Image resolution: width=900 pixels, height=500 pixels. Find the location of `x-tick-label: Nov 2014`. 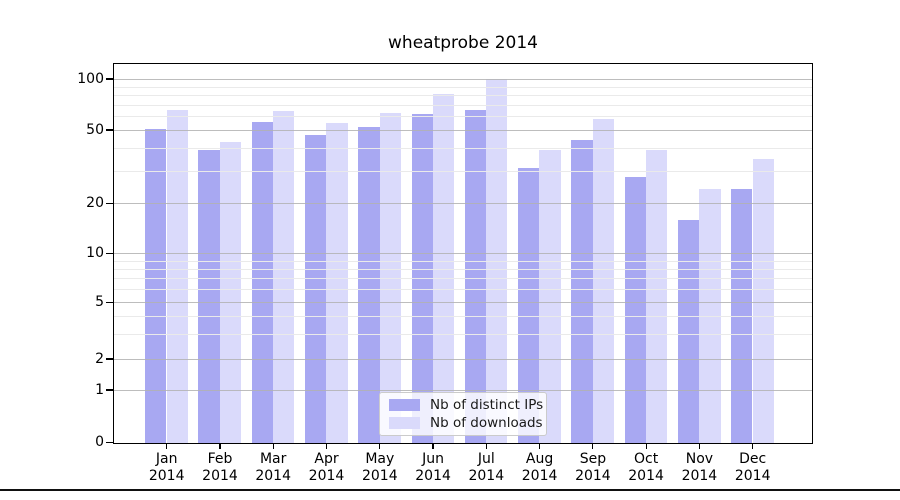

x-tick-label: Nov 2014 is located at coordinates (699, 467).